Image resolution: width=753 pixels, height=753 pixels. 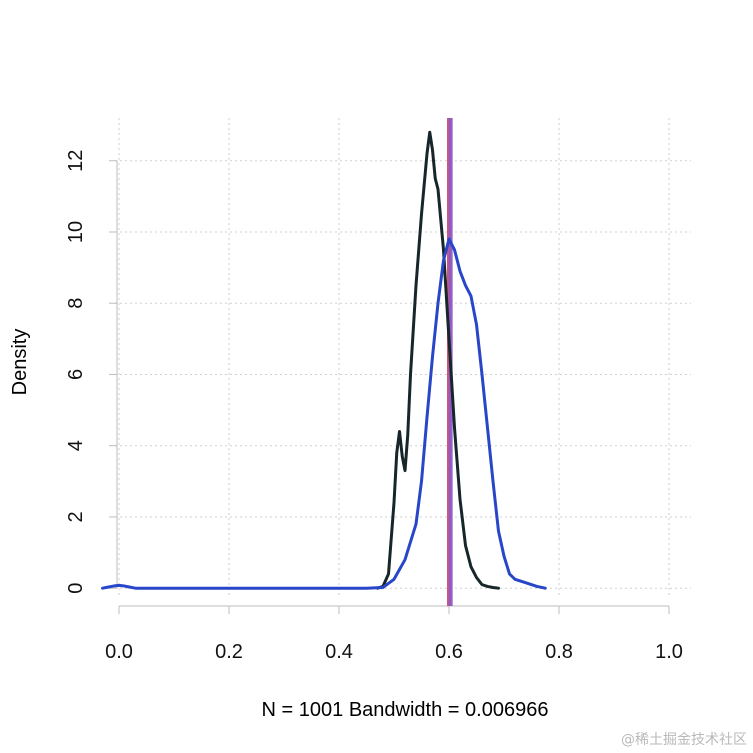 What do you see at coordinates (76, 445) in the screenshot?
I see `y-tick-label: 4` at bounding box center [76, 445].